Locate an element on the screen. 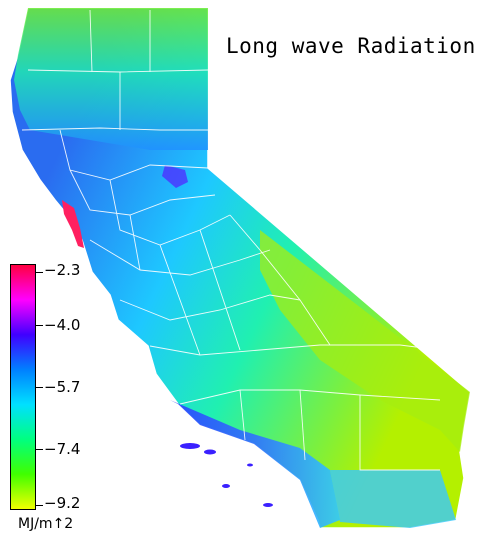 The width and height of the screenshot is (500, 550). legend-tick-label: −2.3 is located at coordinates (62, 270).